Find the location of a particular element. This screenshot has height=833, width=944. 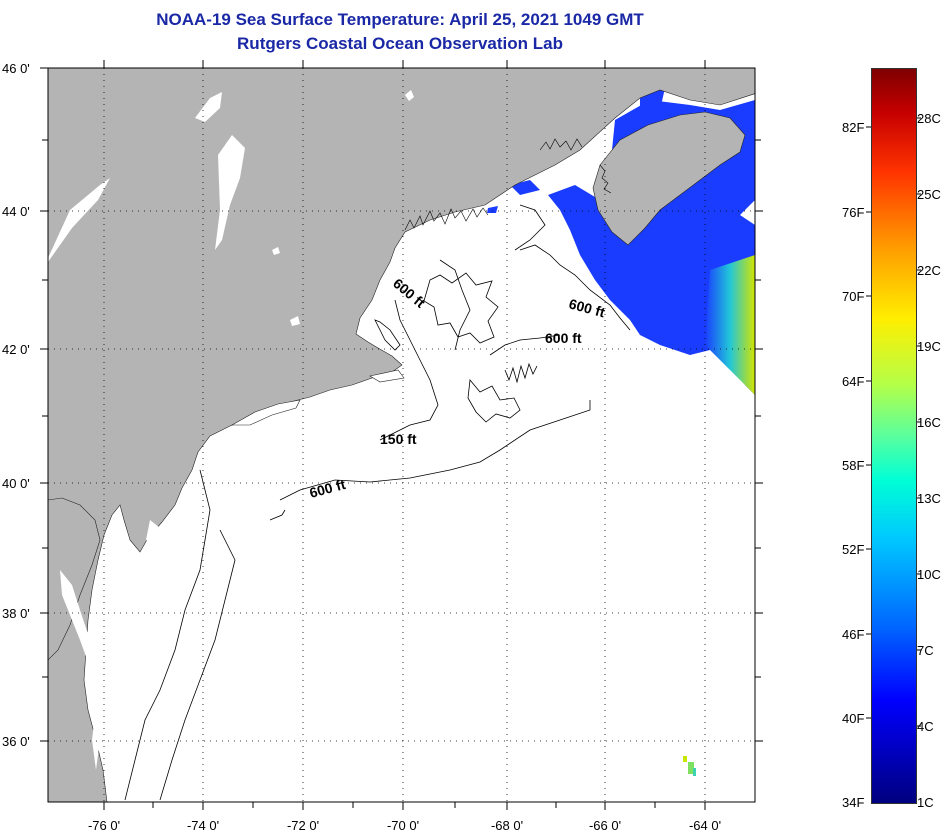

sst-warm-speck is located at coordinates (689, 766).